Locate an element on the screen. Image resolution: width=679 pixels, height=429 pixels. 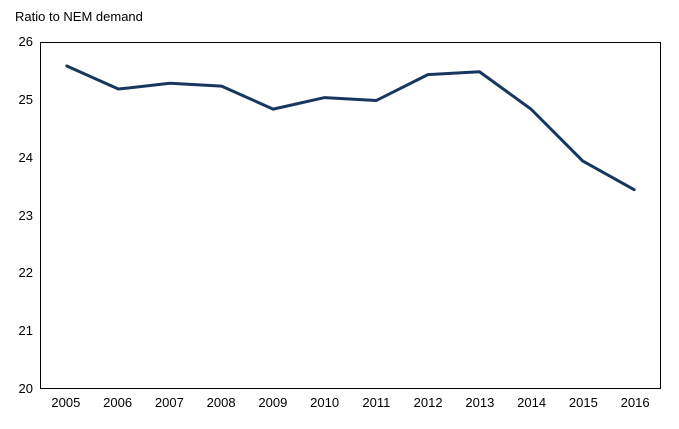
x-tick-label: 2006 is located at coordinates (118, 402).